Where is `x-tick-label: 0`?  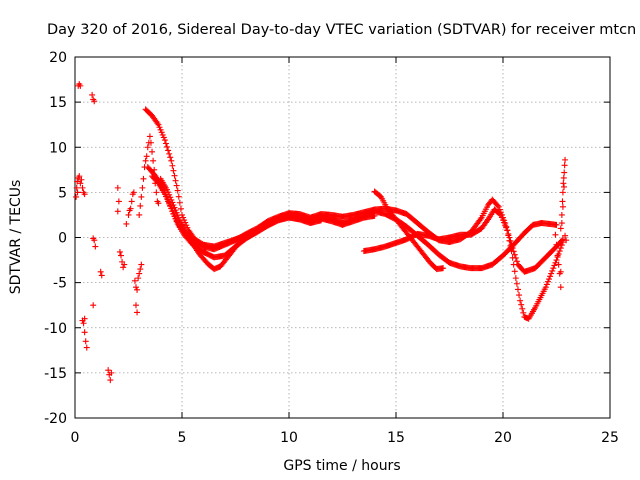 x-tick-label: 0 is located at coordinates (75, 438).